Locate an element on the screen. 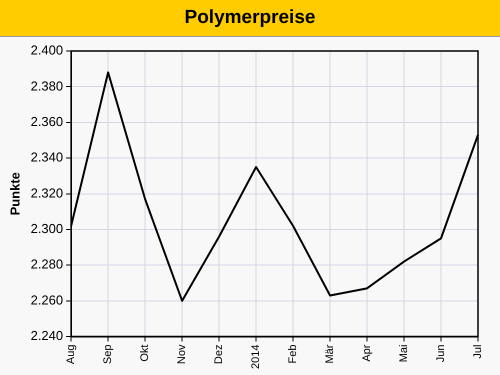  x-tick-label: Nov is located at coordinates (182, 354).